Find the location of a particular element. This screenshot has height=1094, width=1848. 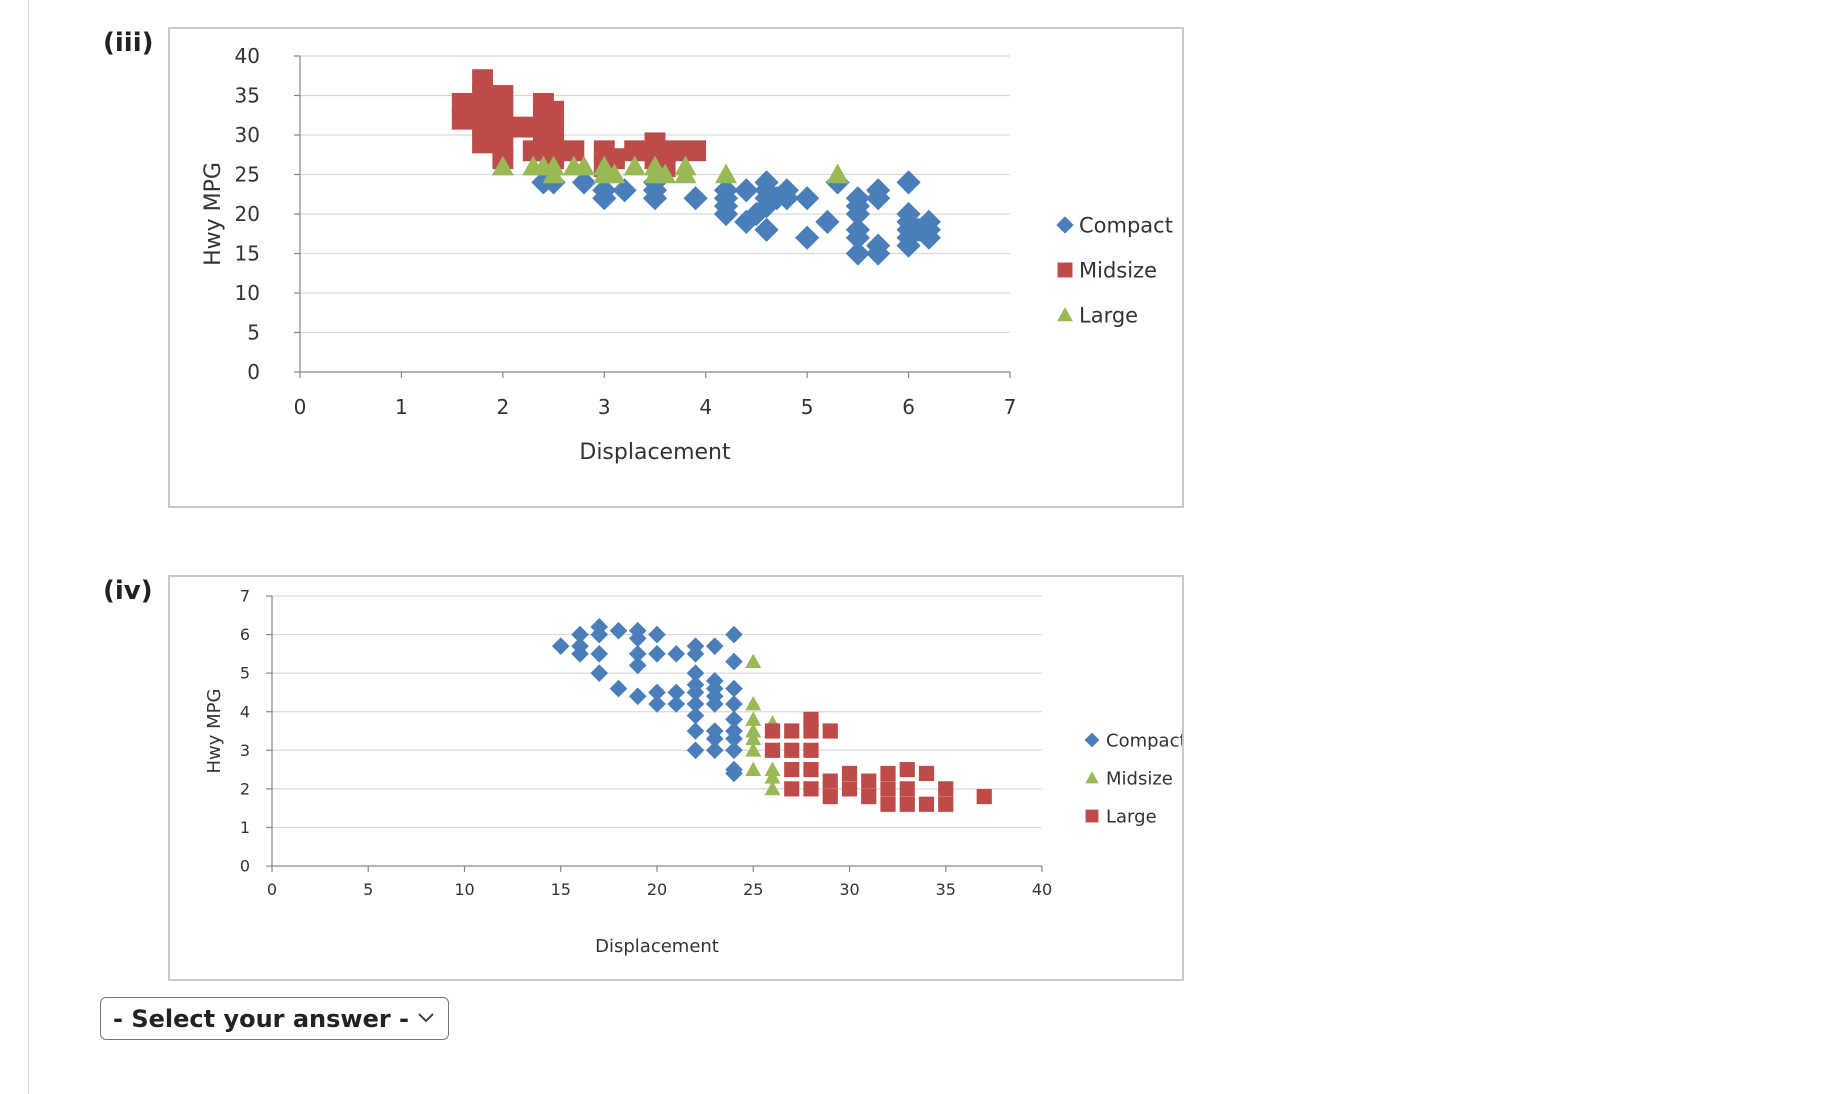

answer-select: - Select your answer - is located at coordinates (274, 1018).